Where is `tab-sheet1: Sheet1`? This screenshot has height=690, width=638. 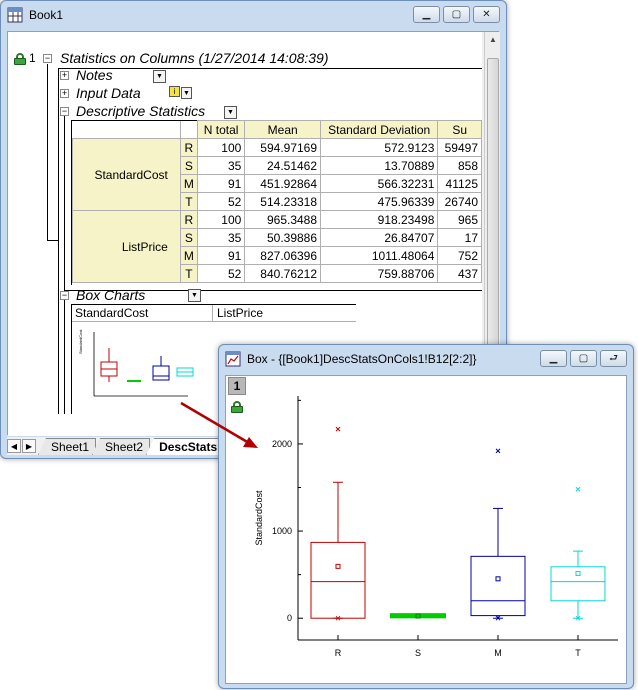 tab-sheet1: Sheet1 is located at coordinates (67, 446).